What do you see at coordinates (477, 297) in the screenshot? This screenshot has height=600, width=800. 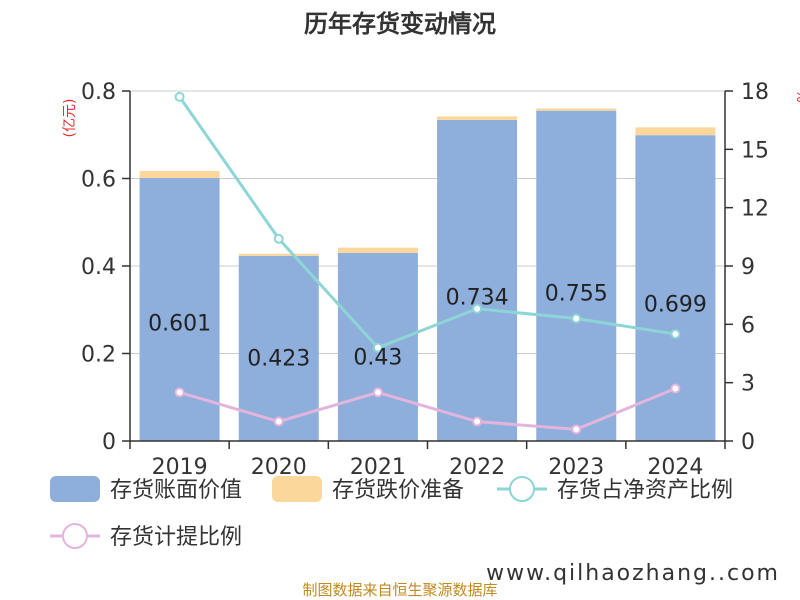 I see `bar-value-label-2022: 0.734` at bounding box center [477, 297].